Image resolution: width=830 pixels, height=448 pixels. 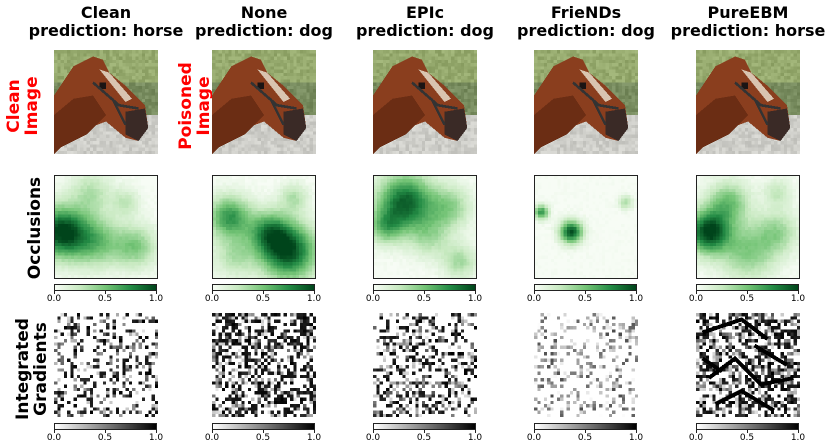 I want to click on integrated-gradients-map-pureebm, so click(x=748, y=365).